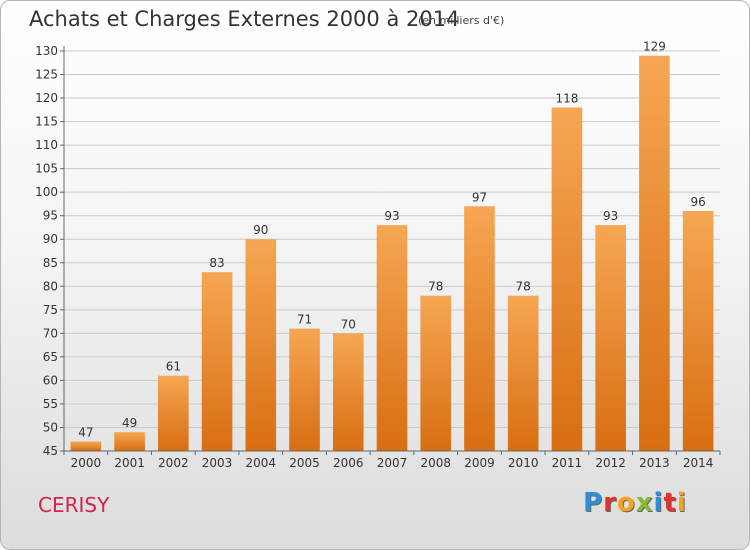  I want to click on x-tick-label: 2014, so click(698, 463).